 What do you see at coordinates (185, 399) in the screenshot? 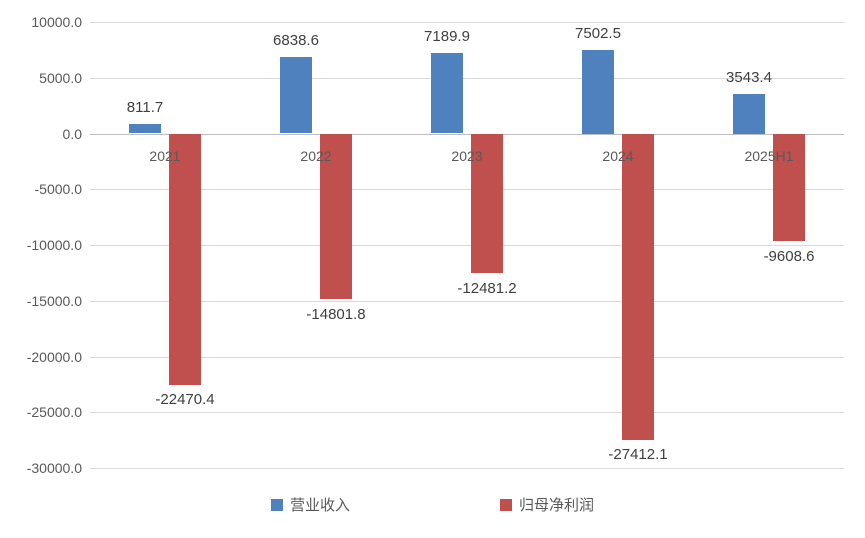
I see `data-label-net-profit-2021: -22470.4` at bounding box center [185, 399].